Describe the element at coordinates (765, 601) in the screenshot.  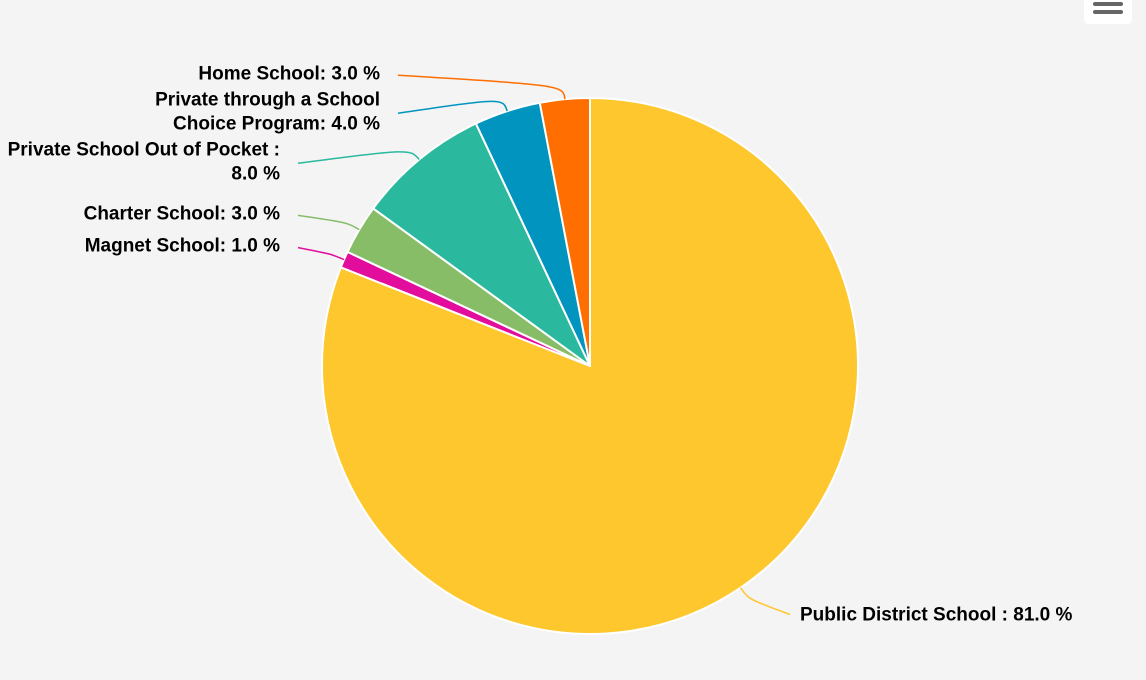
I see `connector-public-district-school` at that location.